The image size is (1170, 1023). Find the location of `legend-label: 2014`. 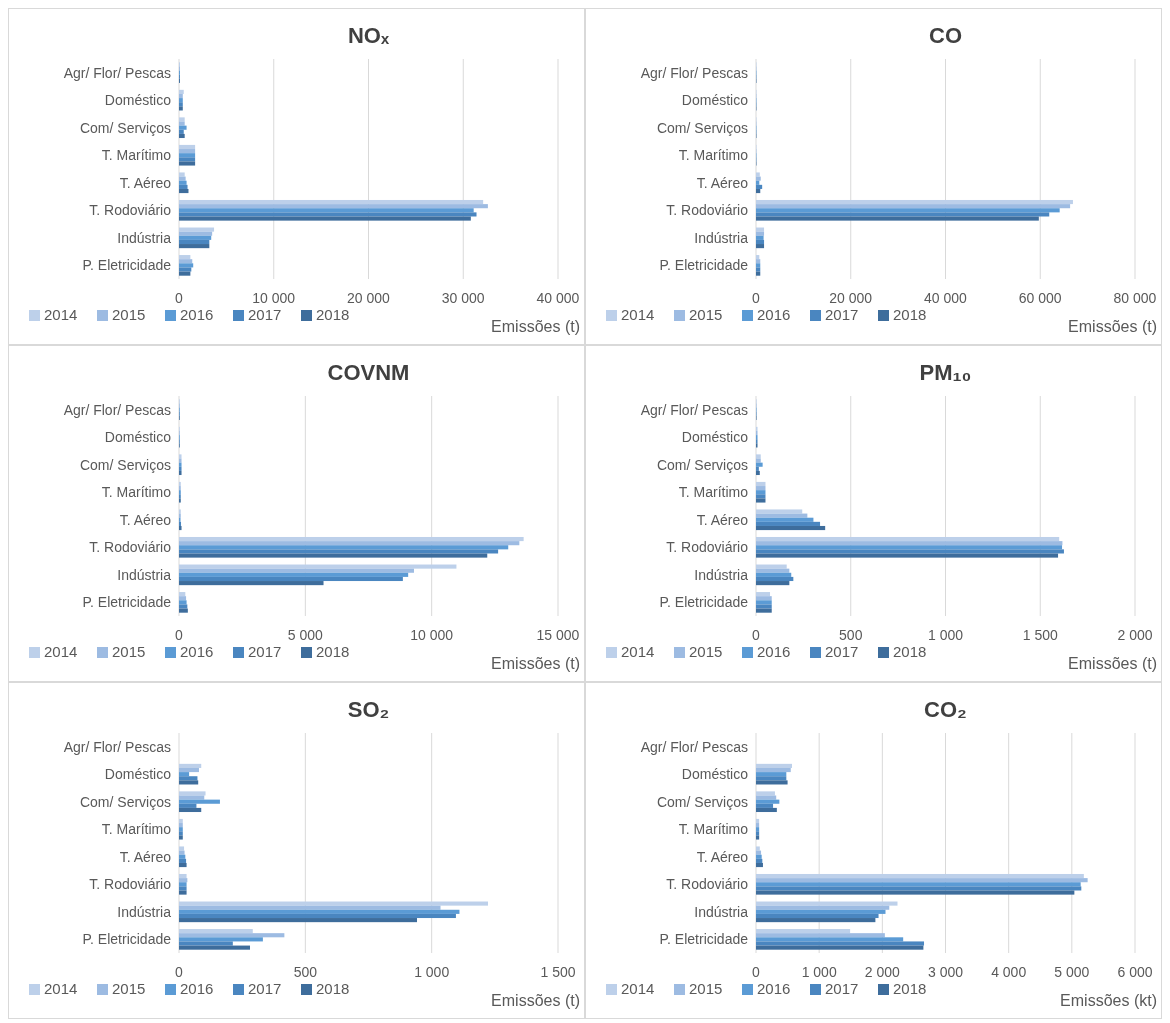

legend-label: 2014 is located at coordinates (61, 314).